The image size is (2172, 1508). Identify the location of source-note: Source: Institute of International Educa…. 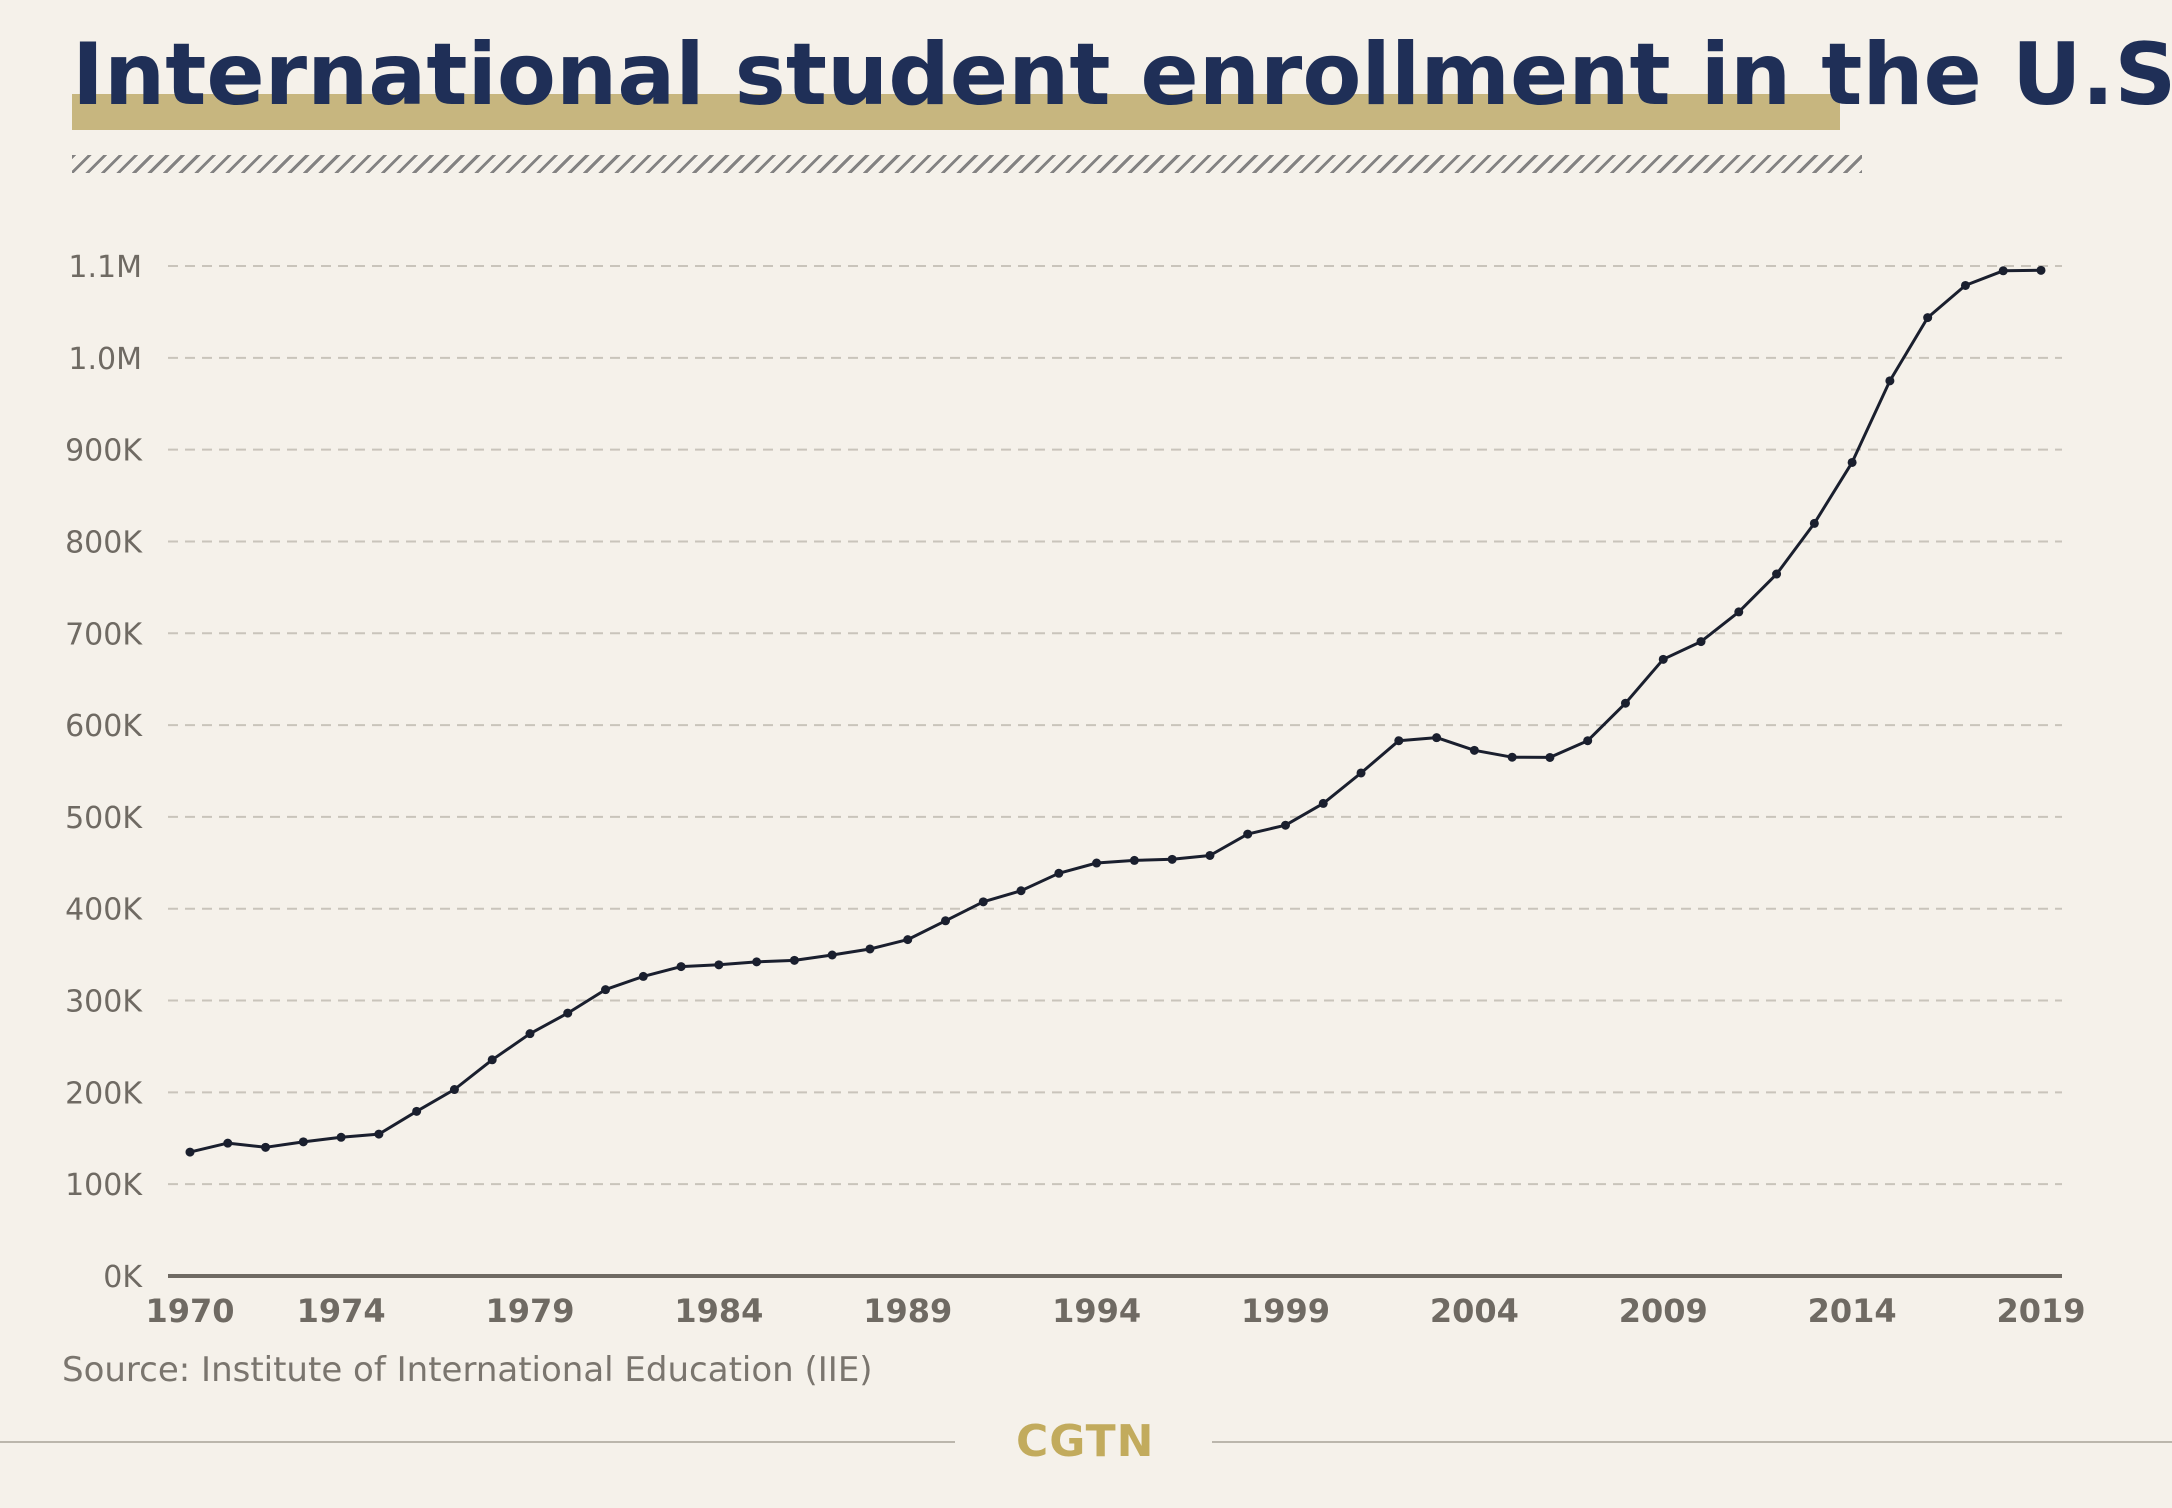
(467, 1370).